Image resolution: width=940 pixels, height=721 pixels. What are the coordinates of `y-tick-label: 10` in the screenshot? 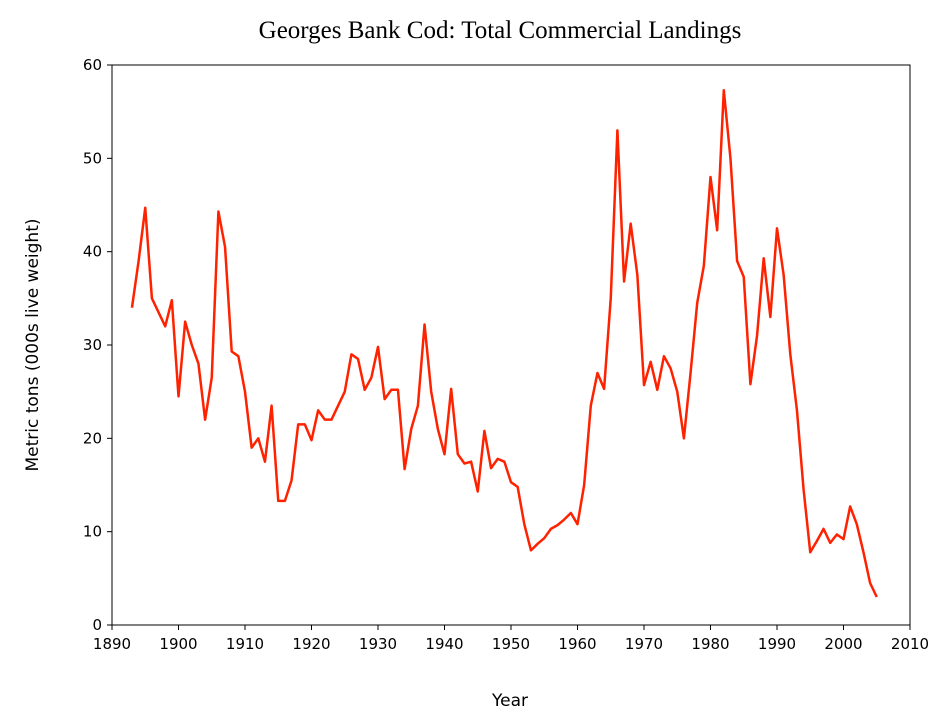 It's located at (92, 532).